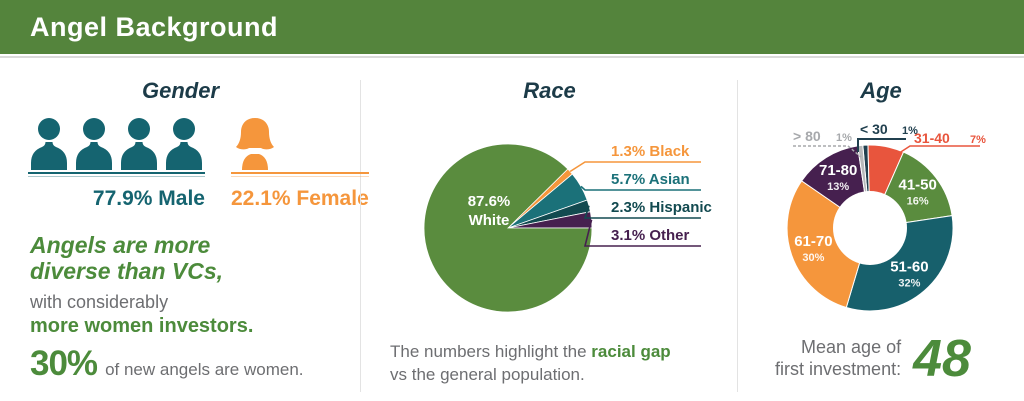 This screenshot has height=401, width=1024. Describe the element at coordinates (142, 325) in the screenshot. I see `gender-subline-2: more women investors.` at that location.